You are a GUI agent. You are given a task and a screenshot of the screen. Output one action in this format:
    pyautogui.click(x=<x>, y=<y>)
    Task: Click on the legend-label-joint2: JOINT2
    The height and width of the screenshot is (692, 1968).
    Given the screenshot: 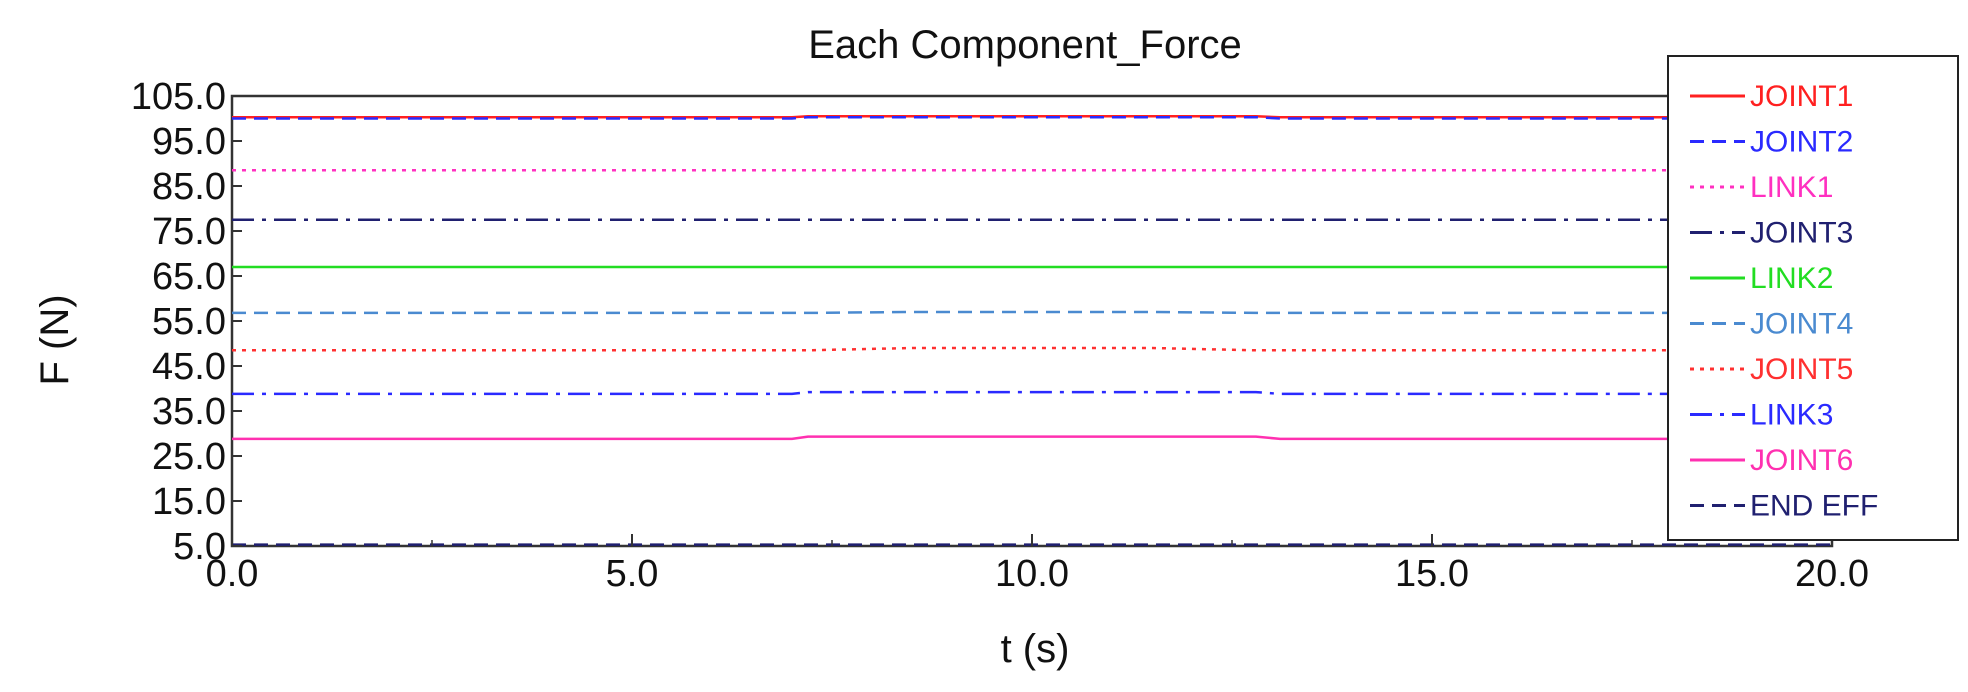 What is the action you would take?
    pyautogui.click(x=1801, y=142)
    